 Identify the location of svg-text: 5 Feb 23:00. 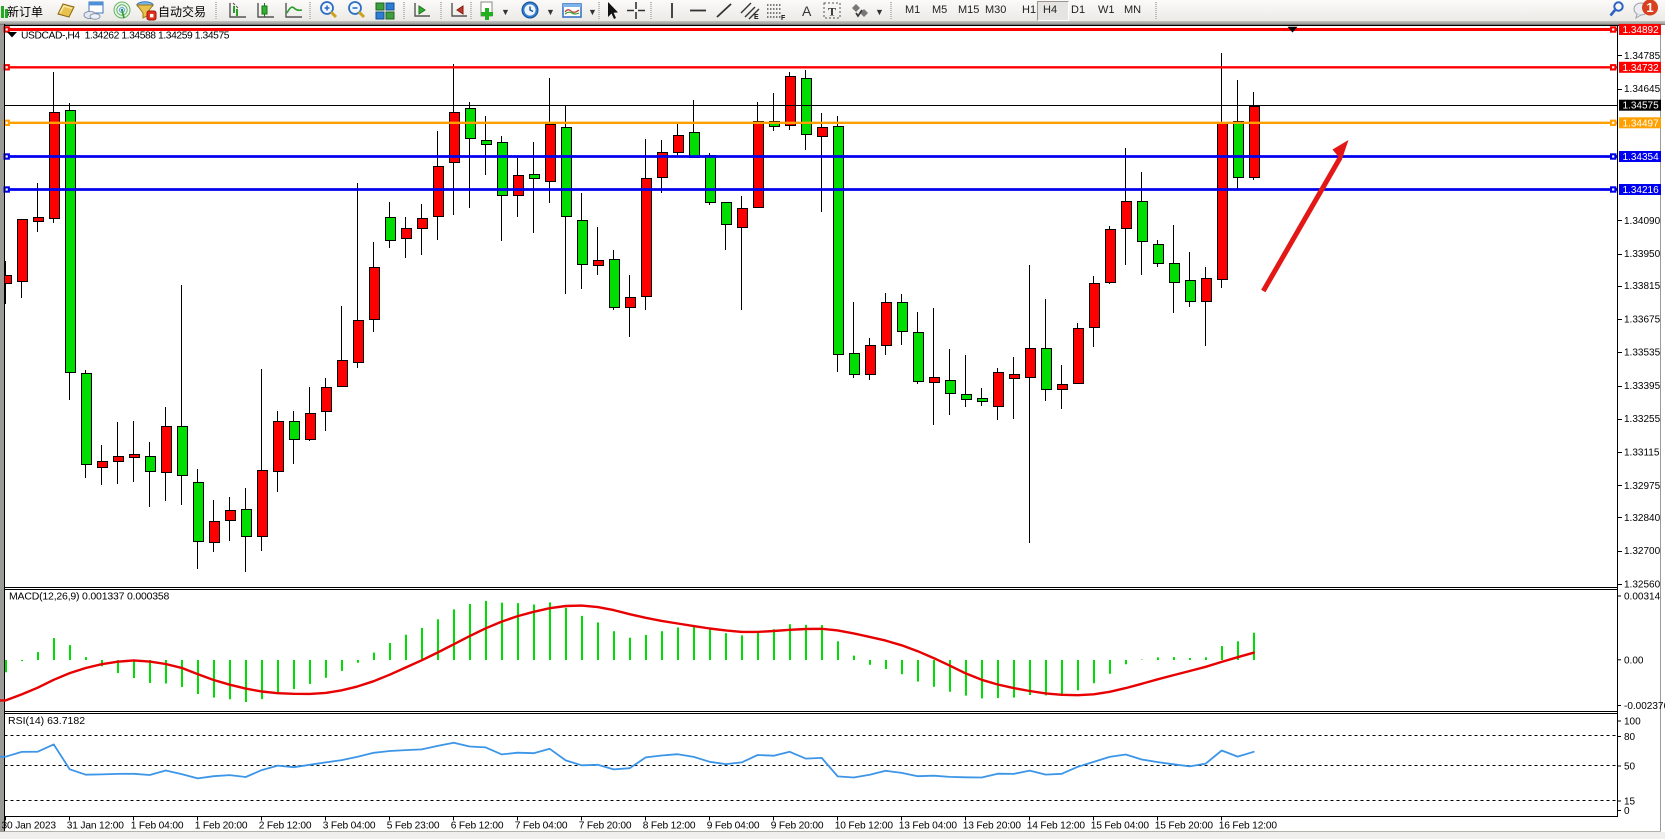
(413, 826).